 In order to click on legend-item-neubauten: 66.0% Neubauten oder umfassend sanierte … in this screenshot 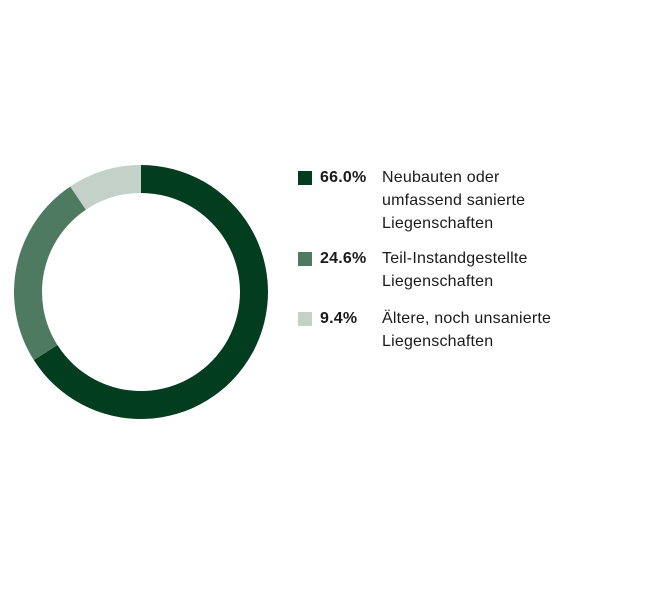, I will do `click(478, 200)`.